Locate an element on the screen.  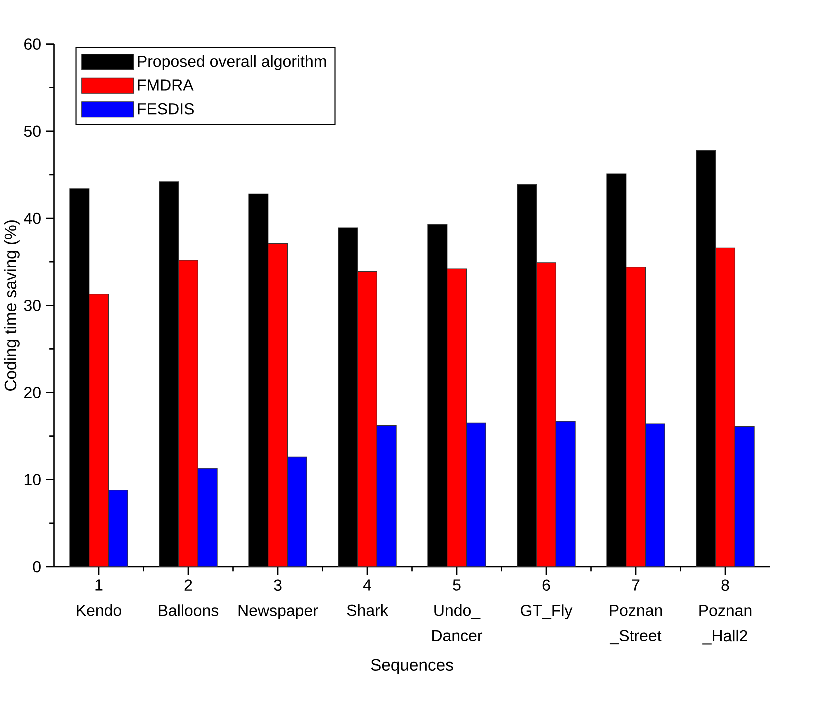
x-tick-label: 4 Shark is located at coordinates (367, 598).